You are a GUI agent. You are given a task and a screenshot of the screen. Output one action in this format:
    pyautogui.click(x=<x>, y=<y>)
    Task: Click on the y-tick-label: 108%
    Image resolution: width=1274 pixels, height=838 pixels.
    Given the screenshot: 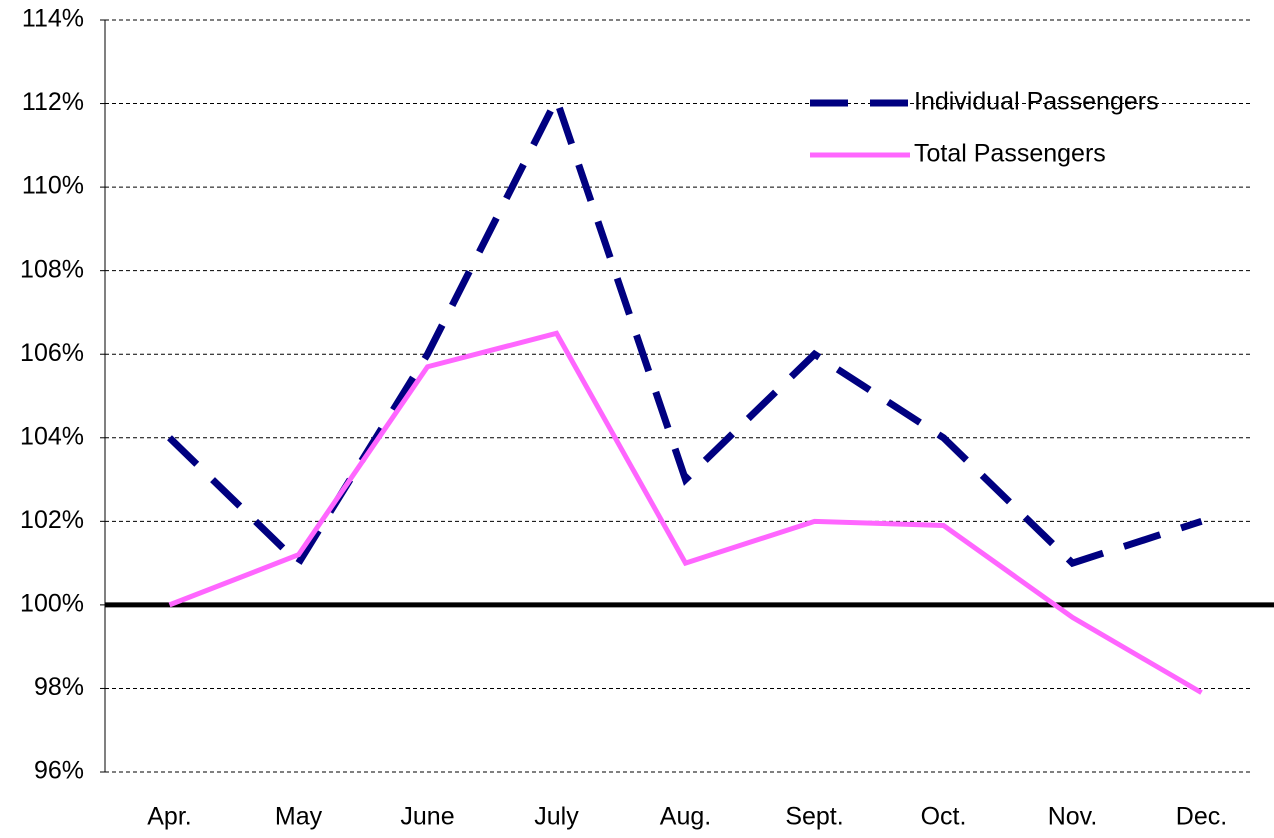 What is the action you would take?
    pyautogui.click(x=52, y=269)
    